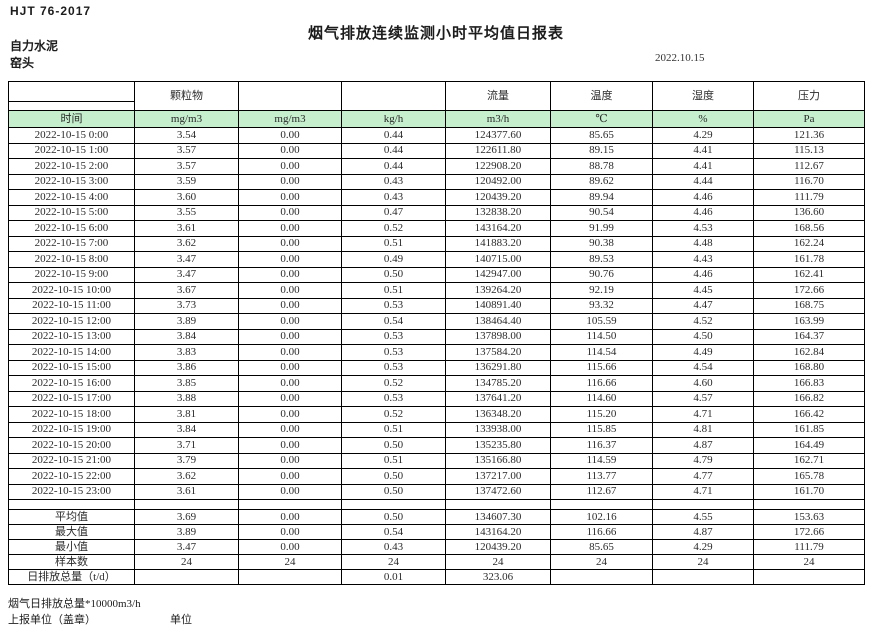 The image size is (872, 628). Describe the element at coordinates (186, 197) in the screenshot. I see `value-cell: 3.60` at that location.